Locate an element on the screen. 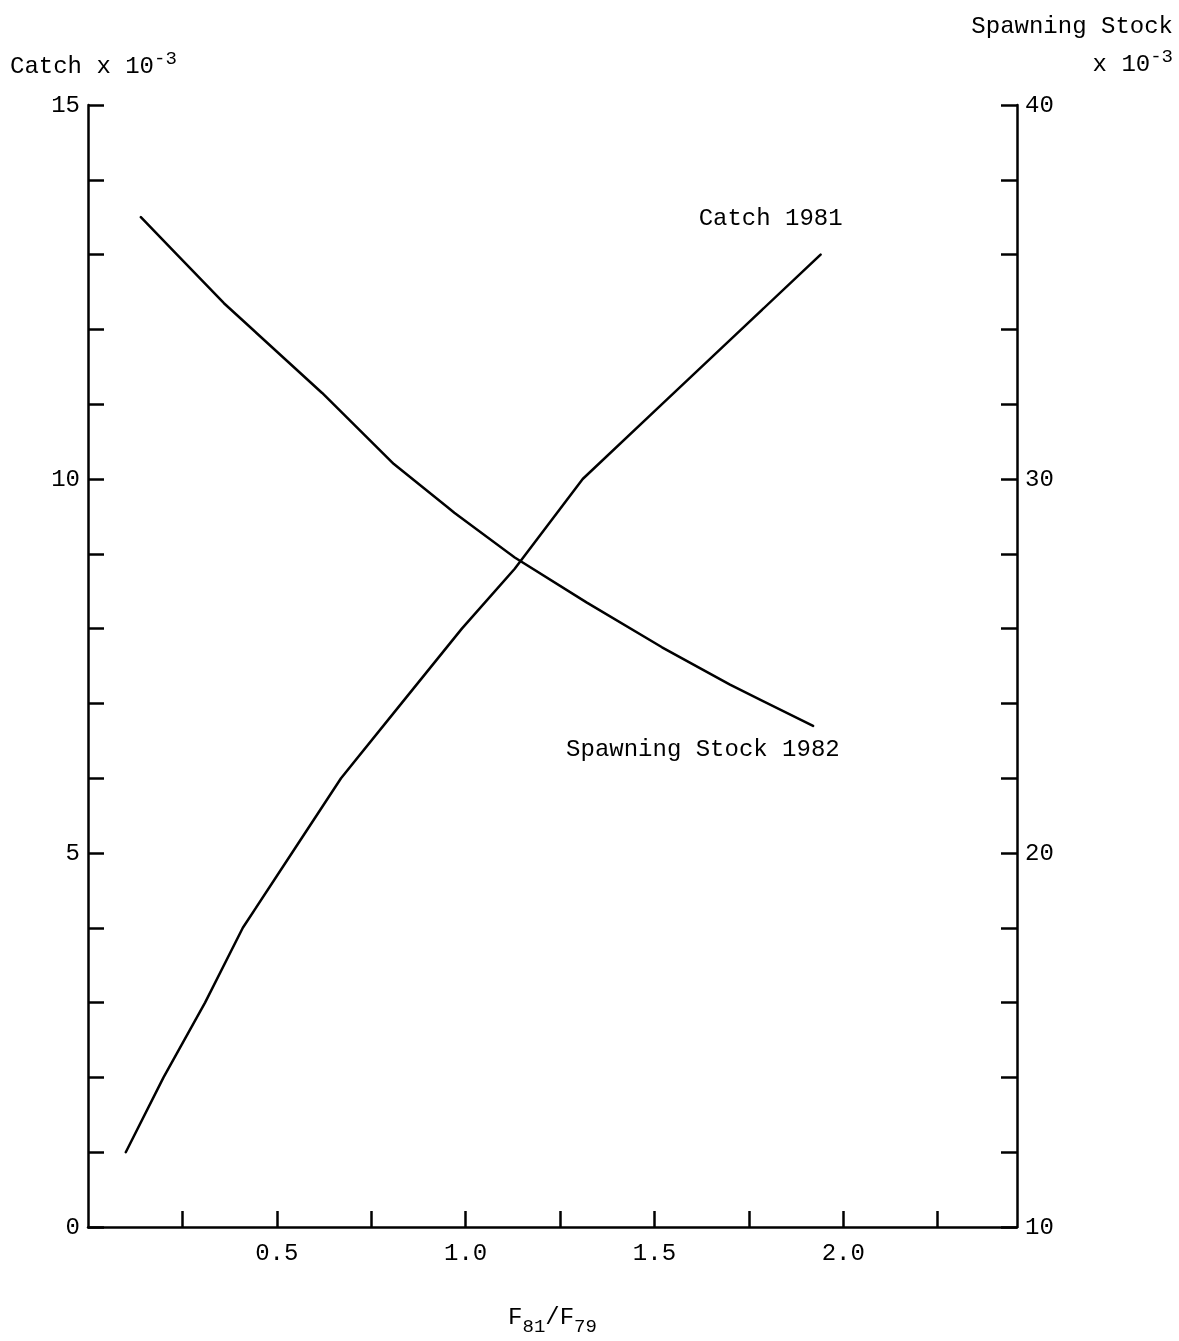 This screenshot has width=1179, height=1341. series-label: Catch 1981 is located at coordinates (770, 219).